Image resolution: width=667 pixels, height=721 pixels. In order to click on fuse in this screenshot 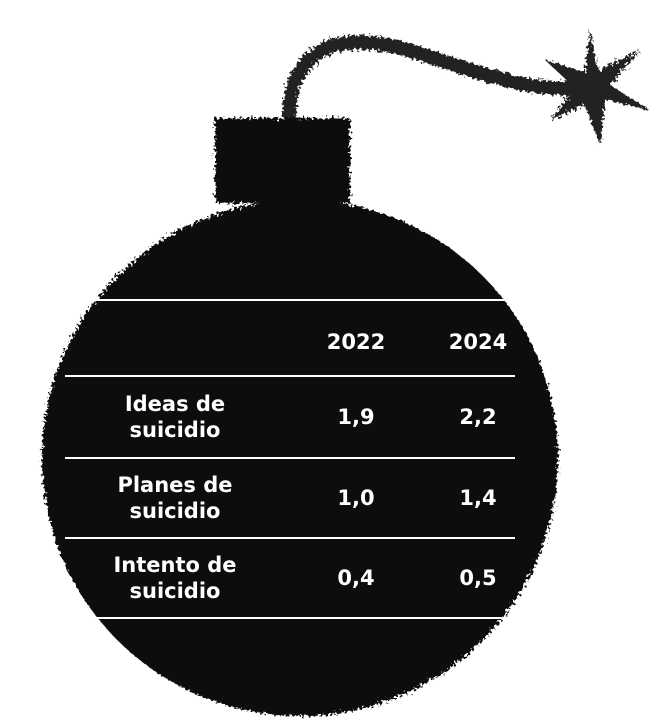, I will do `click(429, 83)`.